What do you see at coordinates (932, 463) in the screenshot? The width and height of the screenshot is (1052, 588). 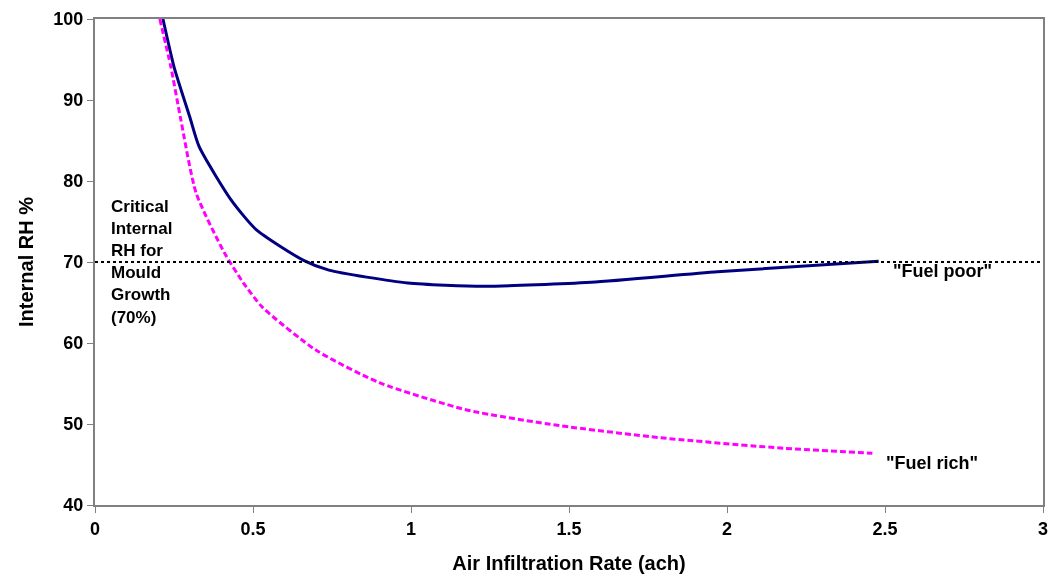 I see `series-label: "Fuel rich"` at bounding box center [932, 463].